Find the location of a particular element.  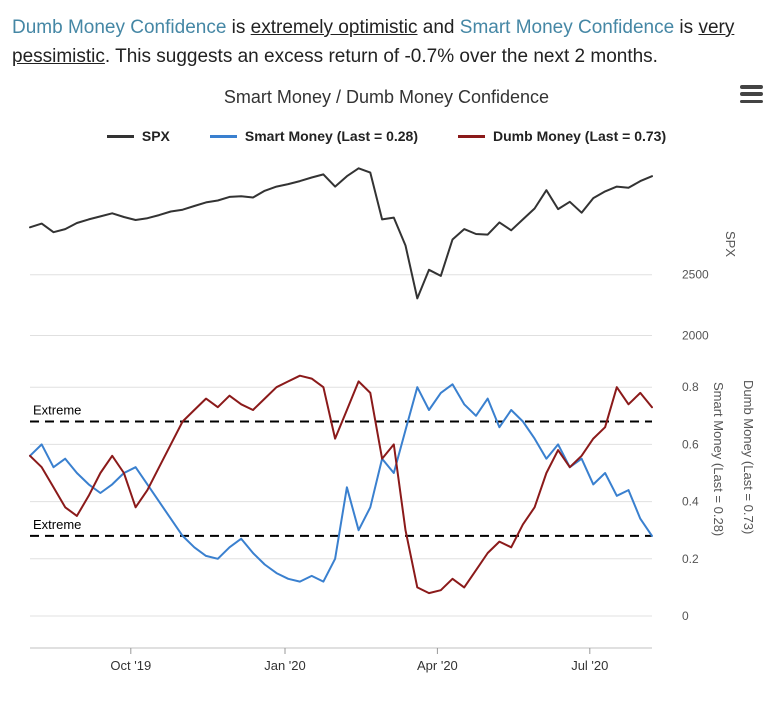

dumb-money-axis-label: Dumb Money (Last = 0.73) is located at coordinates (748, 457).